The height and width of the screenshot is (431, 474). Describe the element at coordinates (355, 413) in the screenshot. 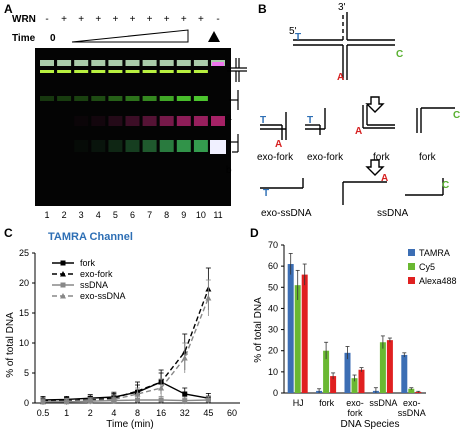

I see `category-label: fork` at that location.